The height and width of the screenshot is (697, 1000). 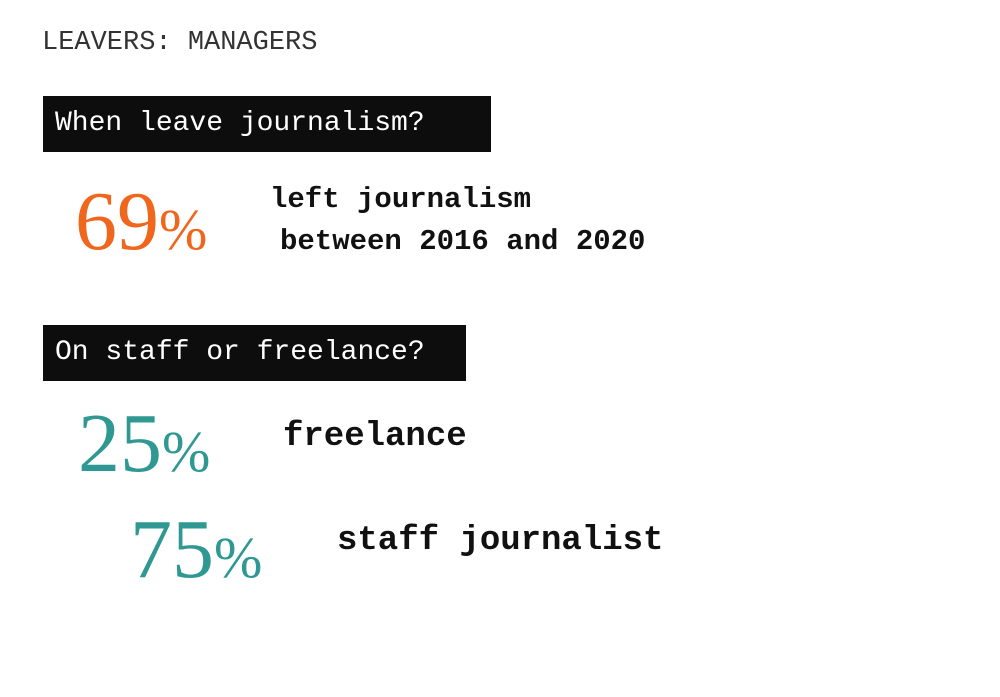 What do you see at coordinates (186, 451) in the screenshot?
I see `stat-25-percent-sign: %` at bounding box center [186, 451].